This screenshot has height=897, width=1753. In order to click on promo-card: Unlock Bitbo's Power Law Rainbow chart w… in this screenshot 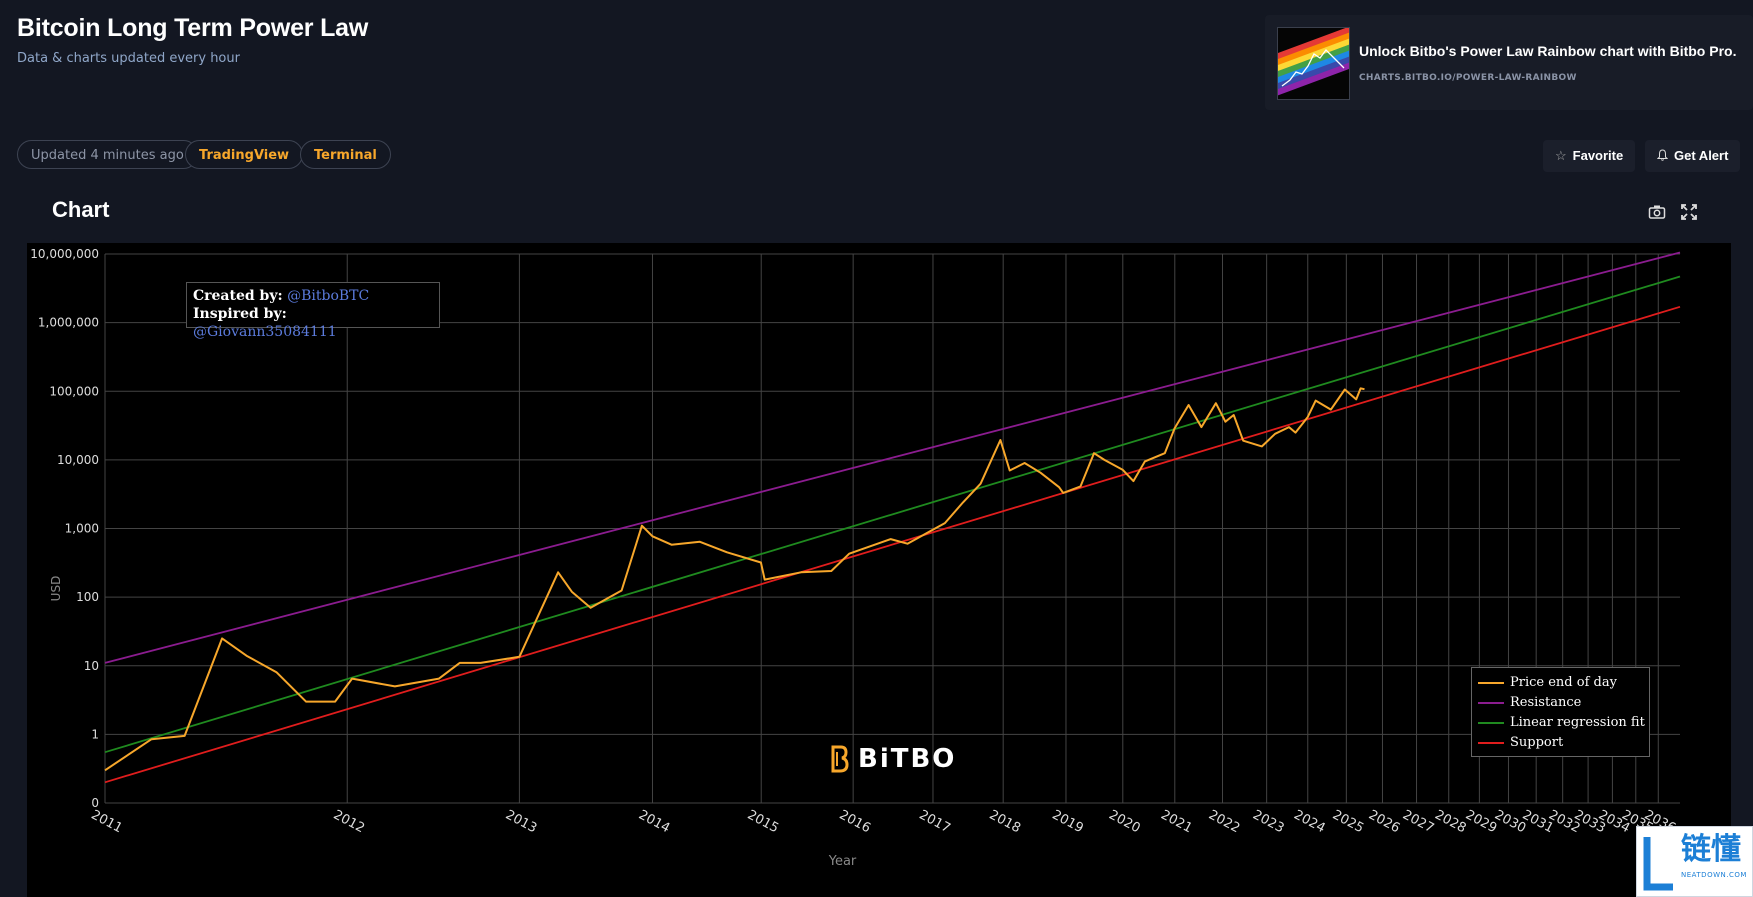, I will do `click(1509, 62)`.